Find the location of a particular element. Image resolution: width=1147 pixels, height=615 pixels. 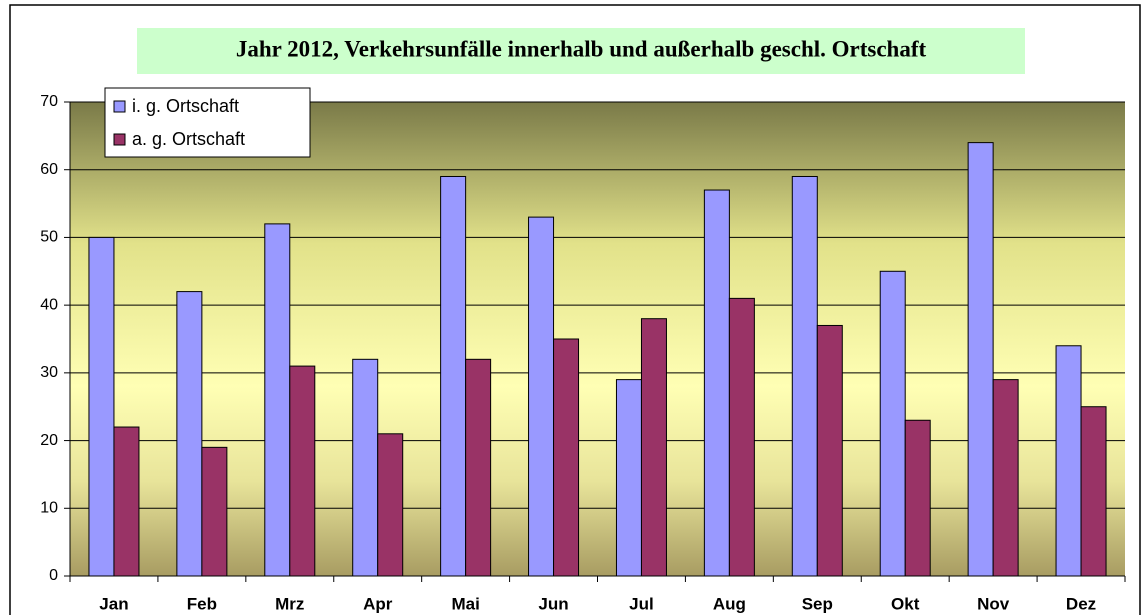

legend-label: a. g. Ortschaft is located at coordinates (188, 139).